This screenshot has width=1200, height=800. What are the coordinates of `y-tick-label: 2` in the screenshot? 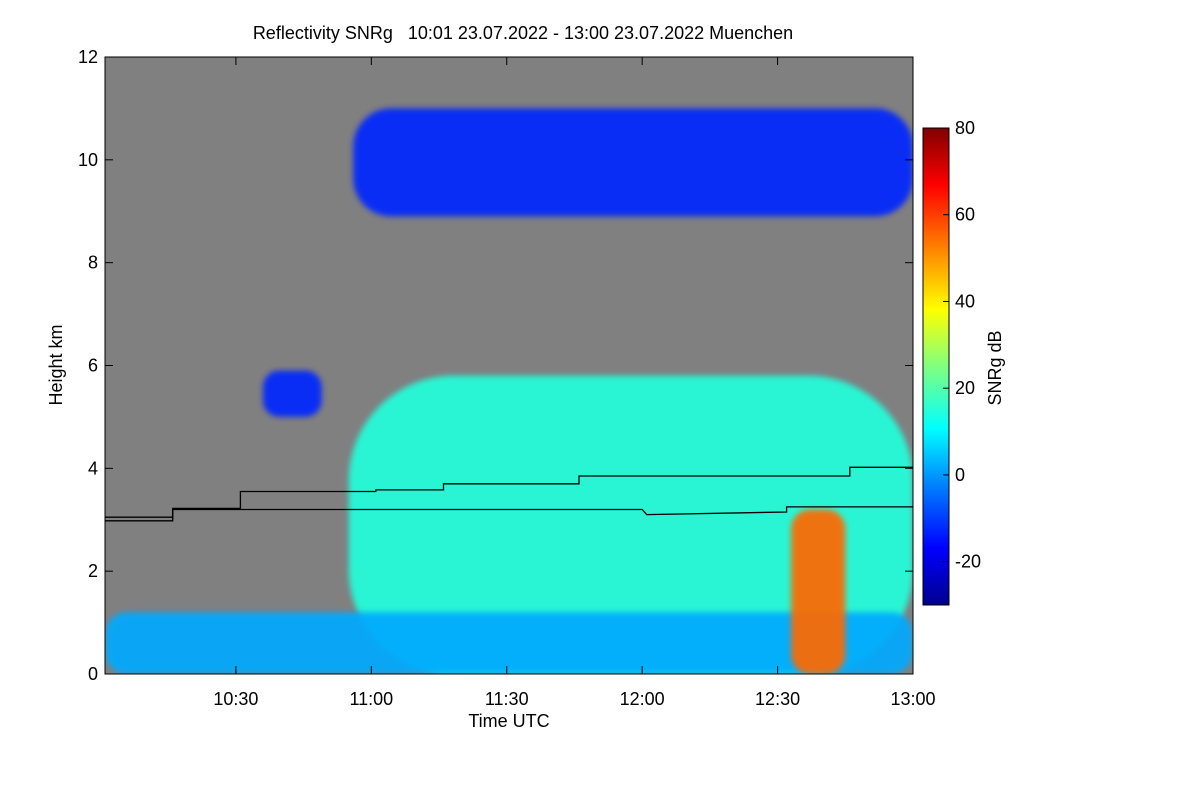 It's located at (93, 571).